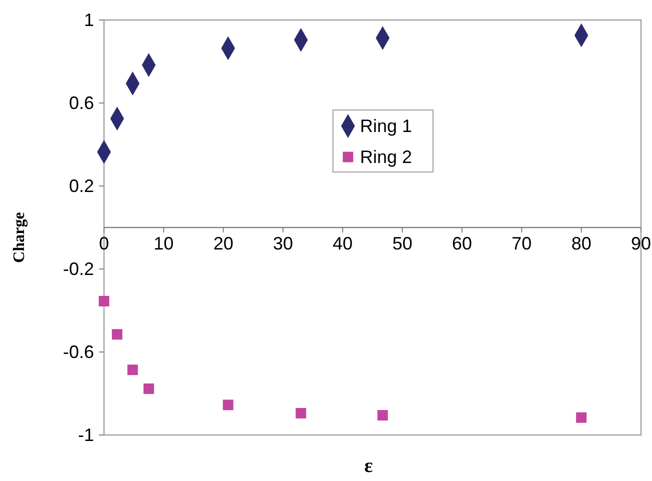 This screenshot has height=481, width=652. Describe the element at coordinates (462, 244) in the screenshot. I see `x-tick-label: 60` at that location.